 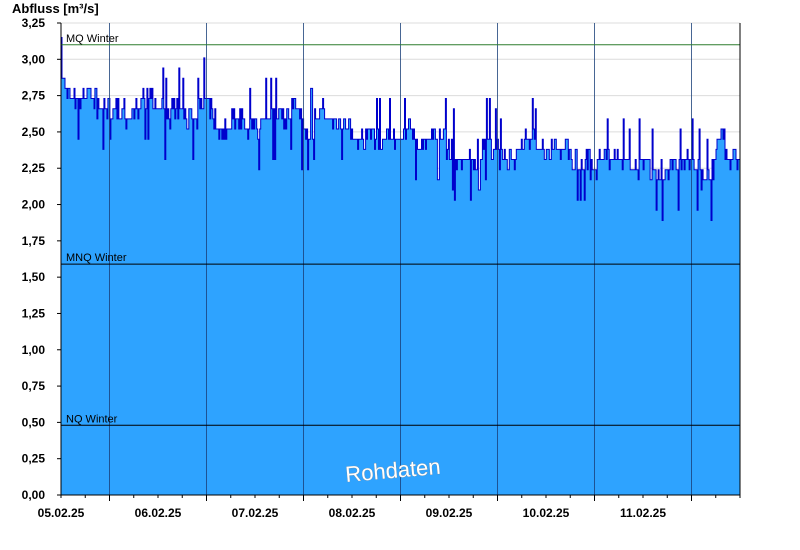 I want to click on x-tick-label: 06.02.25, so click(x=158, y=513).